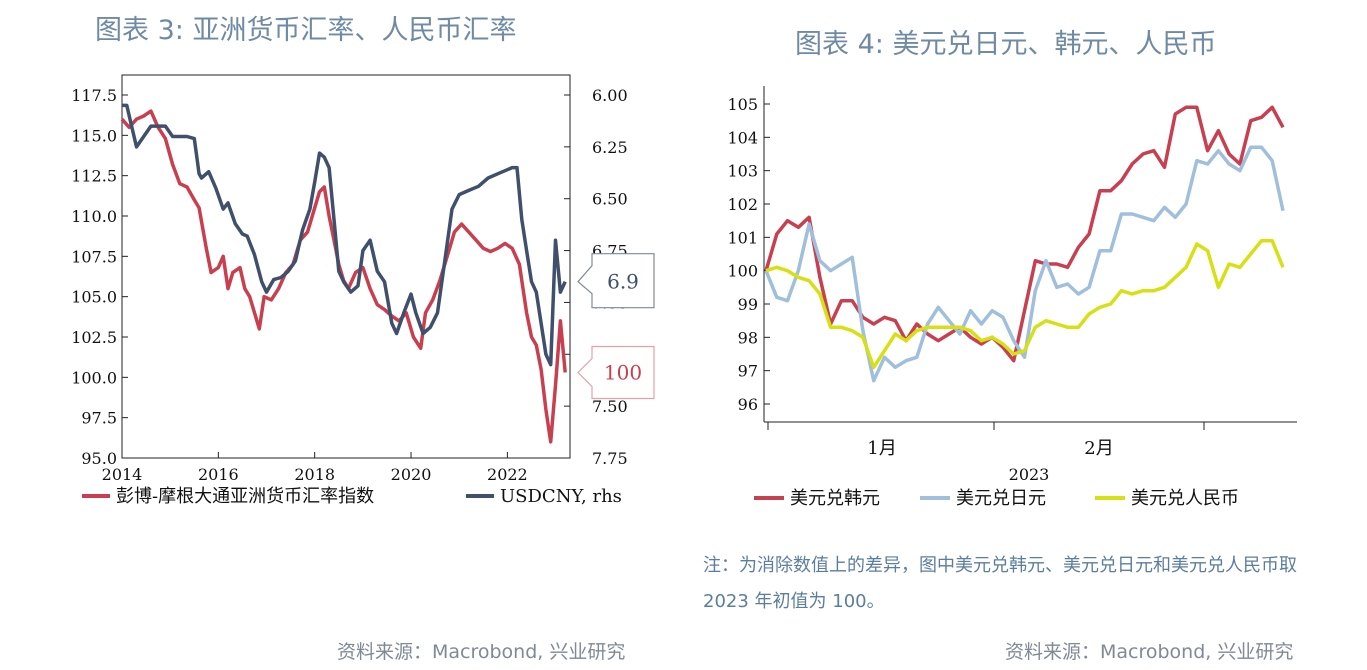  Describe the element at coordinates (1029, 474) in the screenshot. I see `x-axis-label: 2023` at that location.